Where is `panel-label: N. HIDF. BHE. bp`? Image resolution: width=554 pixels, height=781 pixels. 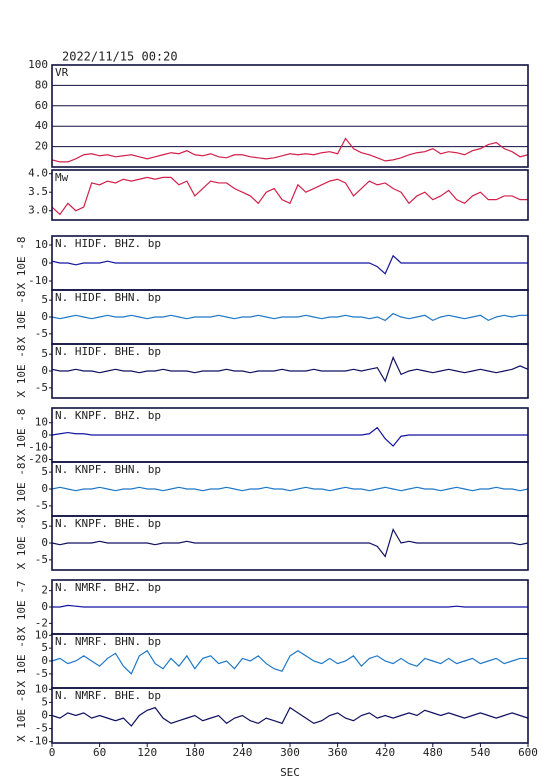
panel-label: N. HIDF. BHE. bp is located at coordinates (108, 351).